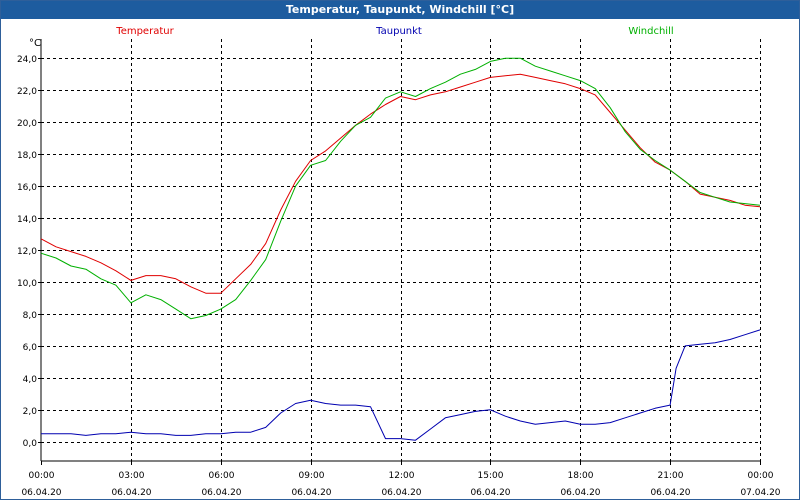 This screenshot has width=800, height=500. Describe the element at coordinates (27, 60) in the screenshot. I see `y-tick-label: 24,0` at that location.